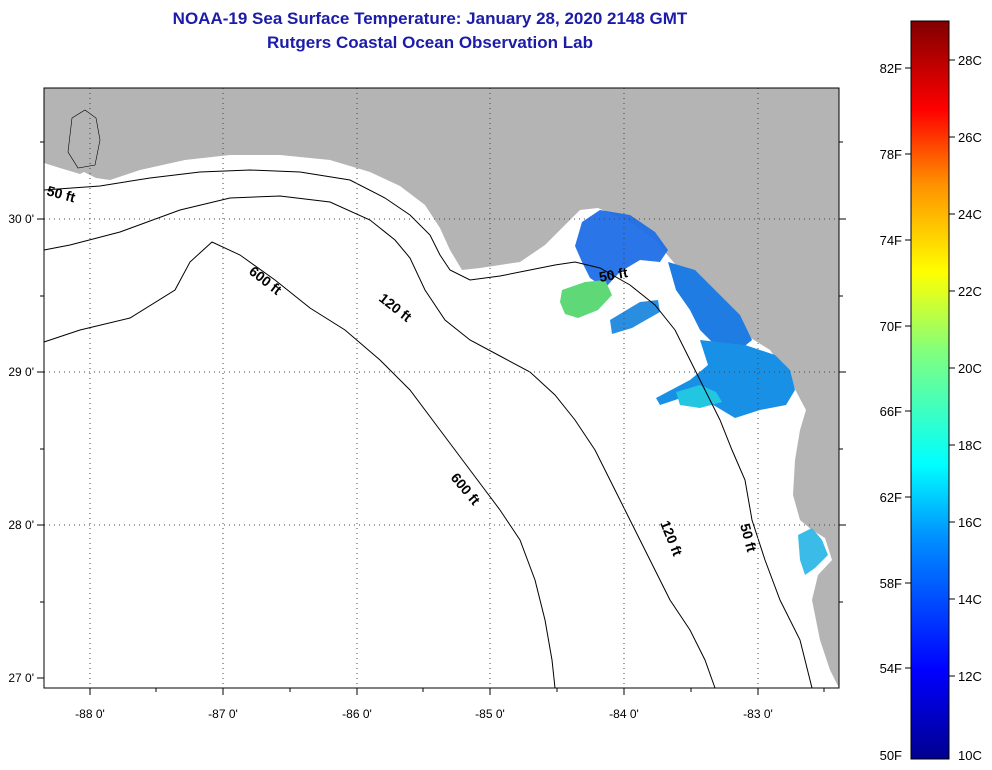 The width and height of the screenshot is (992, 770). What do you see at coordinates (970, 214) in the screenshot?
I see `colorbar-label-c: 24C` at bounding box center [970, 214].